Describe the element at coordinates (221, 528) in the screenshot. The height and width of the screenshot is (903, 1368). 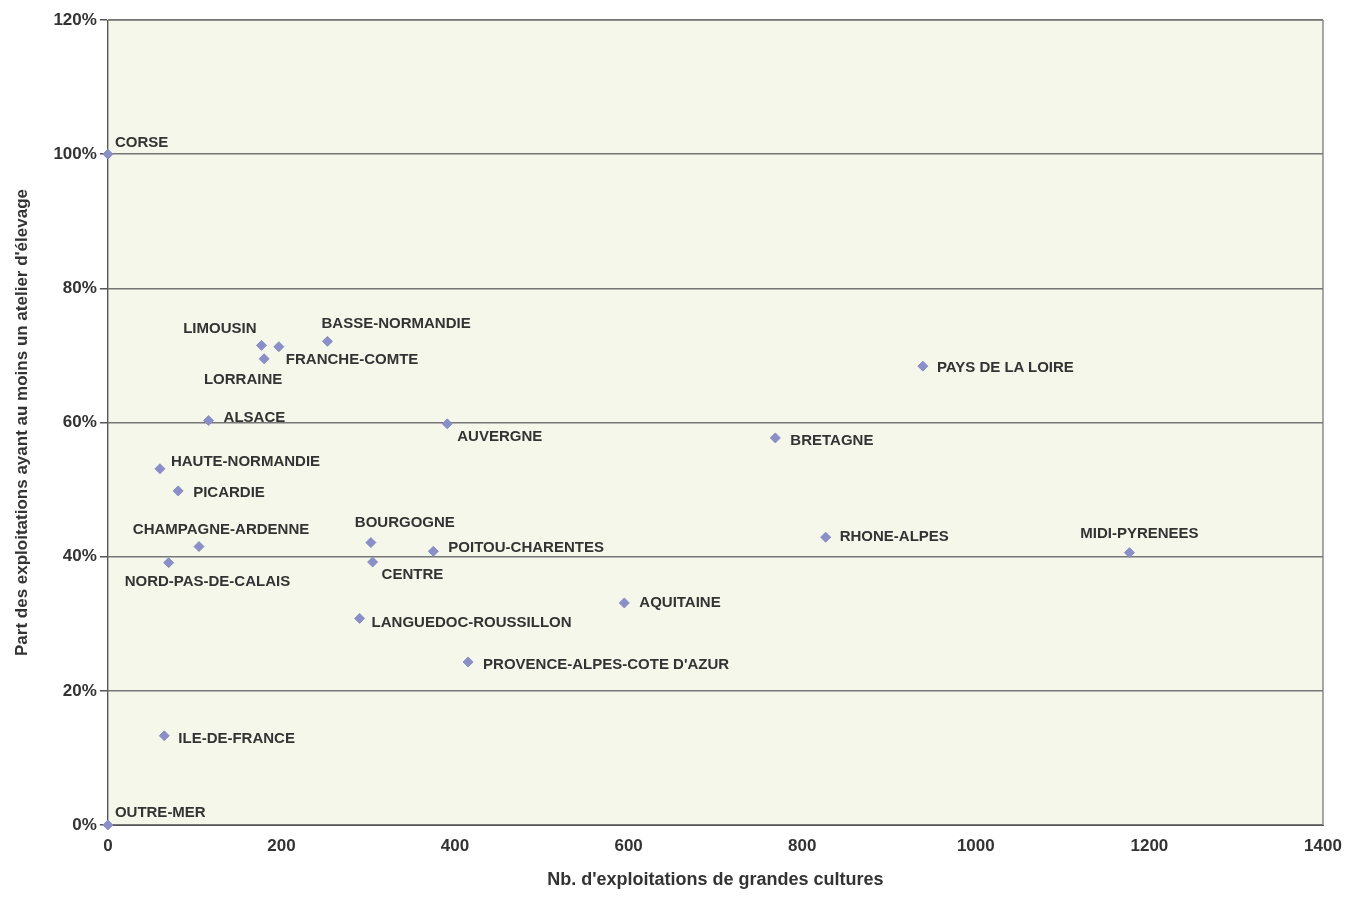
I see `annotation: CHAMPAGNE-ARDENNE` at that location.